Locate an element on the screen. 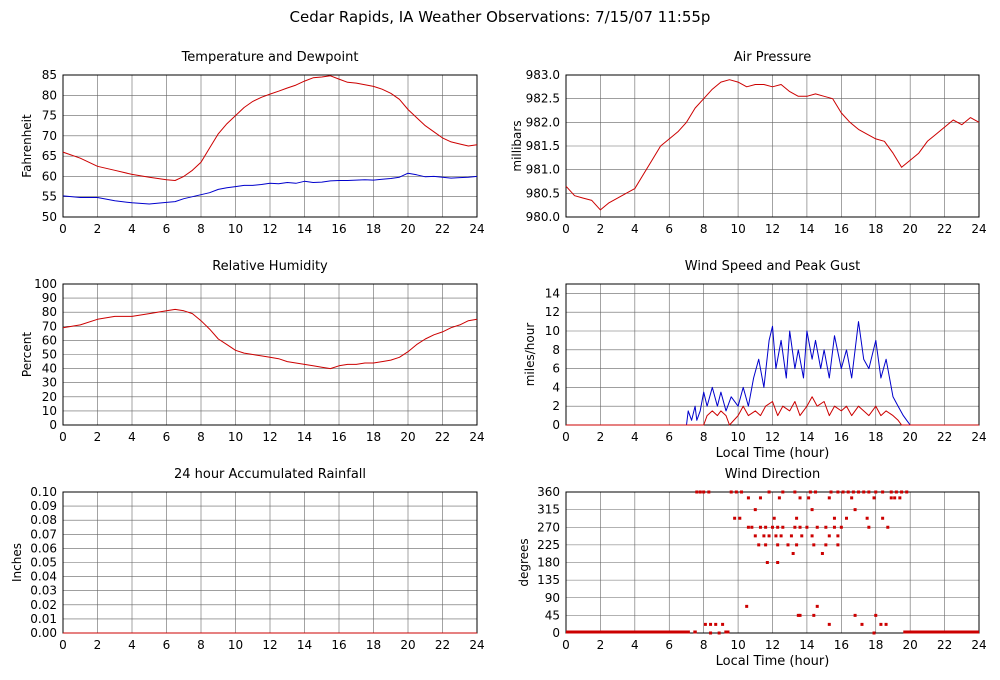 This screenshot has width=1000, height=680. y-tick-label: 4 is located at coordinates (556, 387).